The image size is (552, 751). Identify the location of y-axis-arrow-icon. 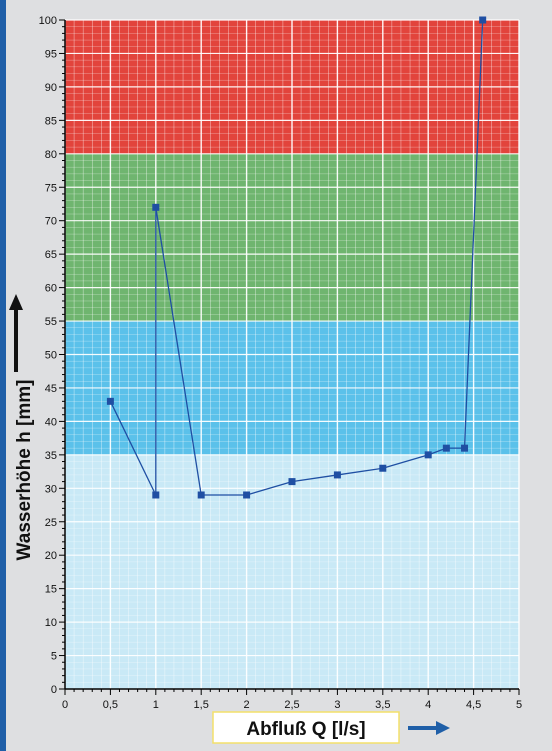
(16, 333).